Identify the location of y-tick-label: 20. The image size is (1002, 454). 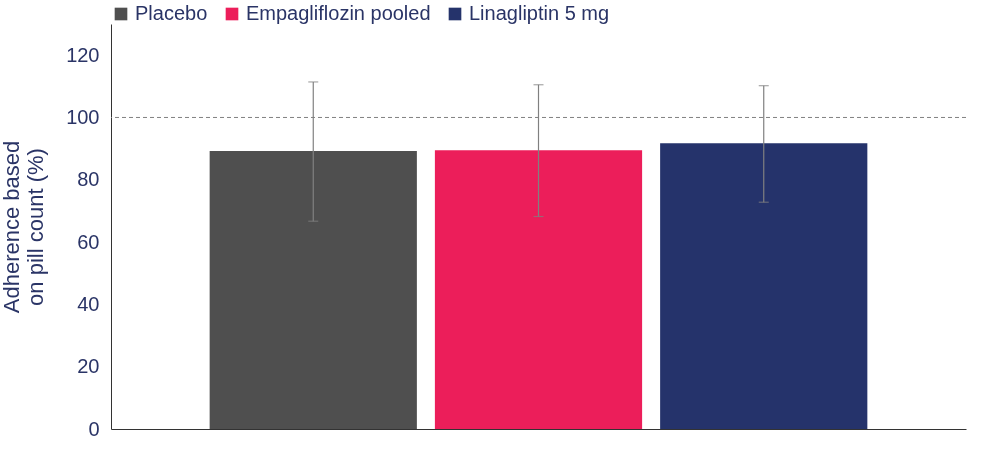
(88, 366).